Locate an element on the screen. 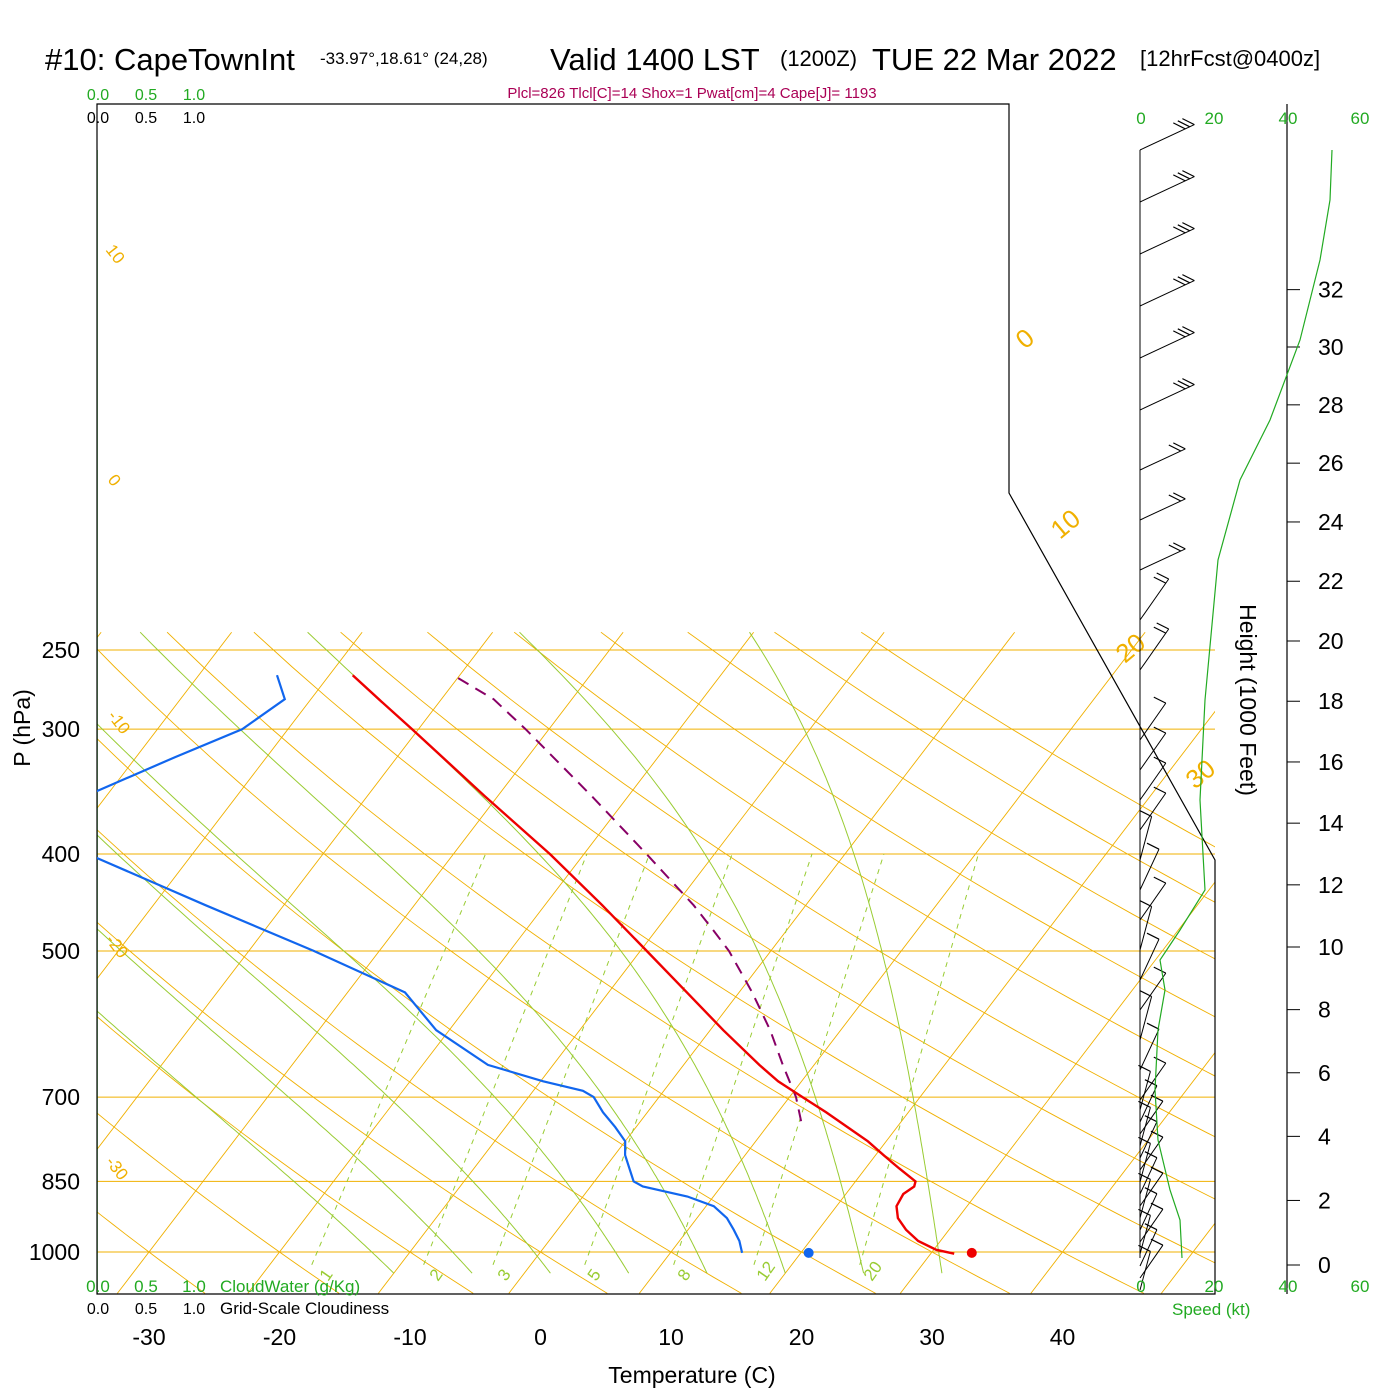 This screenshot has width=1400, height=1400. temperature-tick-label: 40 is located at coordinates (1063, 1337).